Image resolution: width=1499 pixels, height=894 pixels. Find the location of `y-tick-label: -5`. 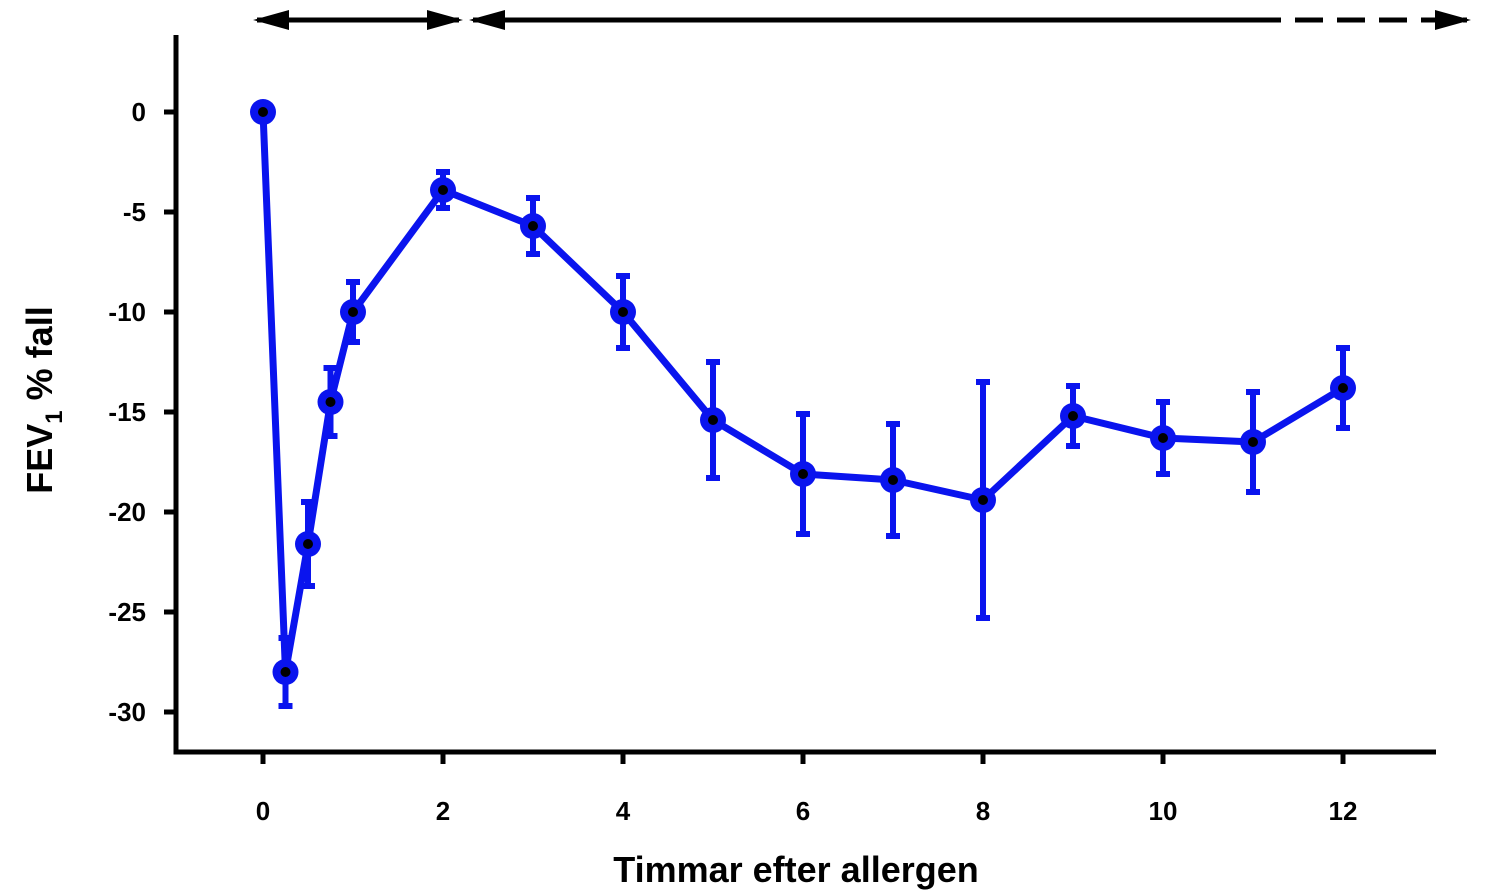

y-tick-label: -5 is located at coordinates (134, 212).